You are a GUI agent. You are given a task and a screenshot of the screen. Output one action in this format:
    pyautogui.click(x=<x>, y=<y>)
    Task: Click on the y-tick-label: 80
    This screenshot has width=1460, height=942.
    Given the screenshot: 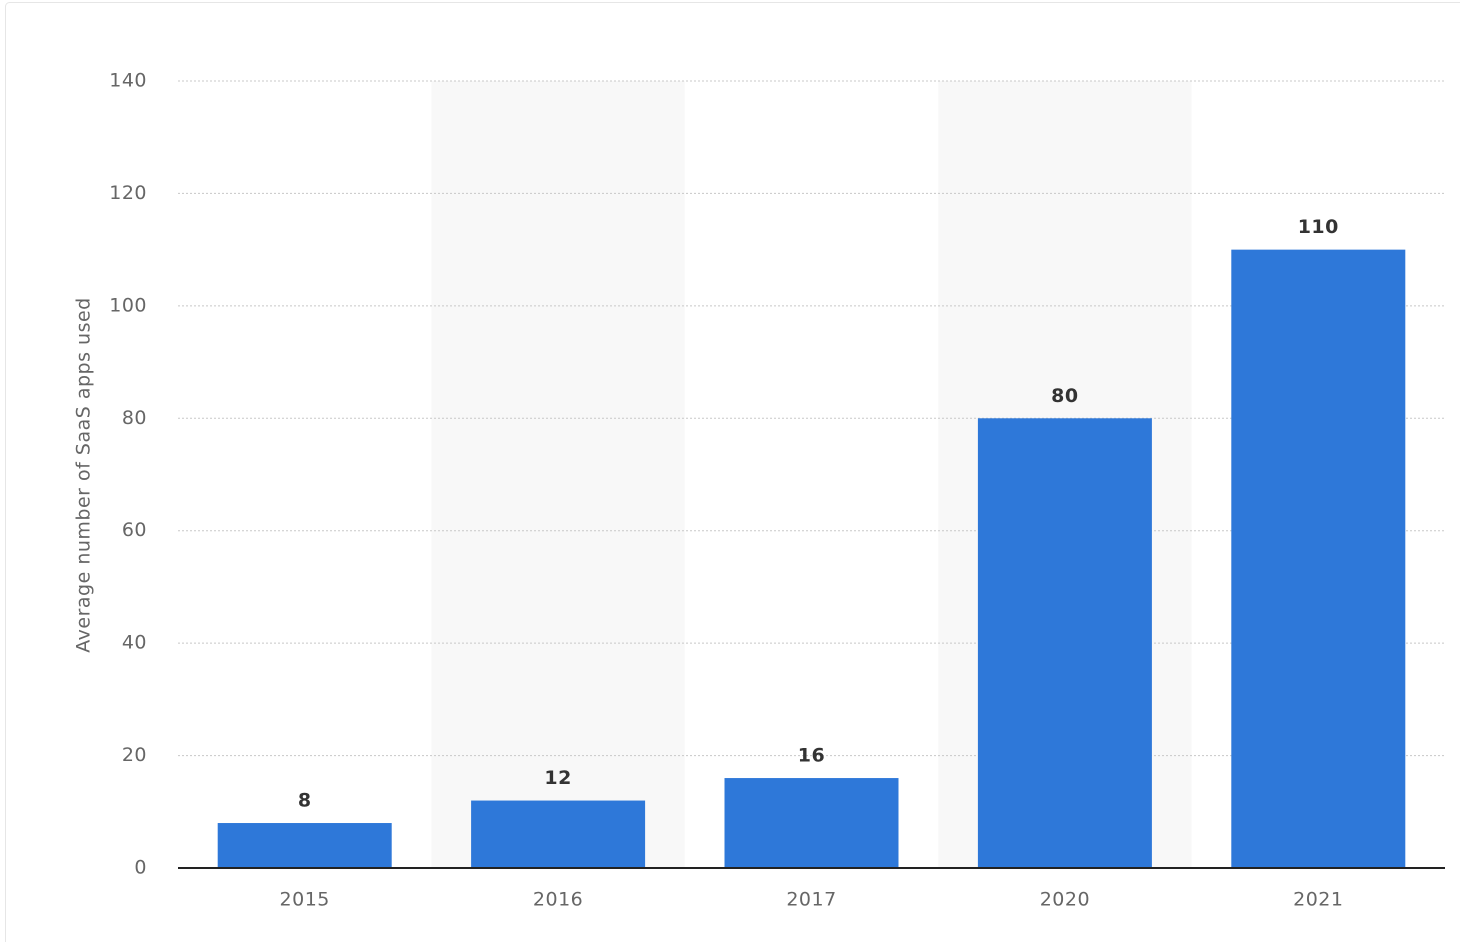 What is the action you would take?
    pyautogui.click(x=134, y=418)
    